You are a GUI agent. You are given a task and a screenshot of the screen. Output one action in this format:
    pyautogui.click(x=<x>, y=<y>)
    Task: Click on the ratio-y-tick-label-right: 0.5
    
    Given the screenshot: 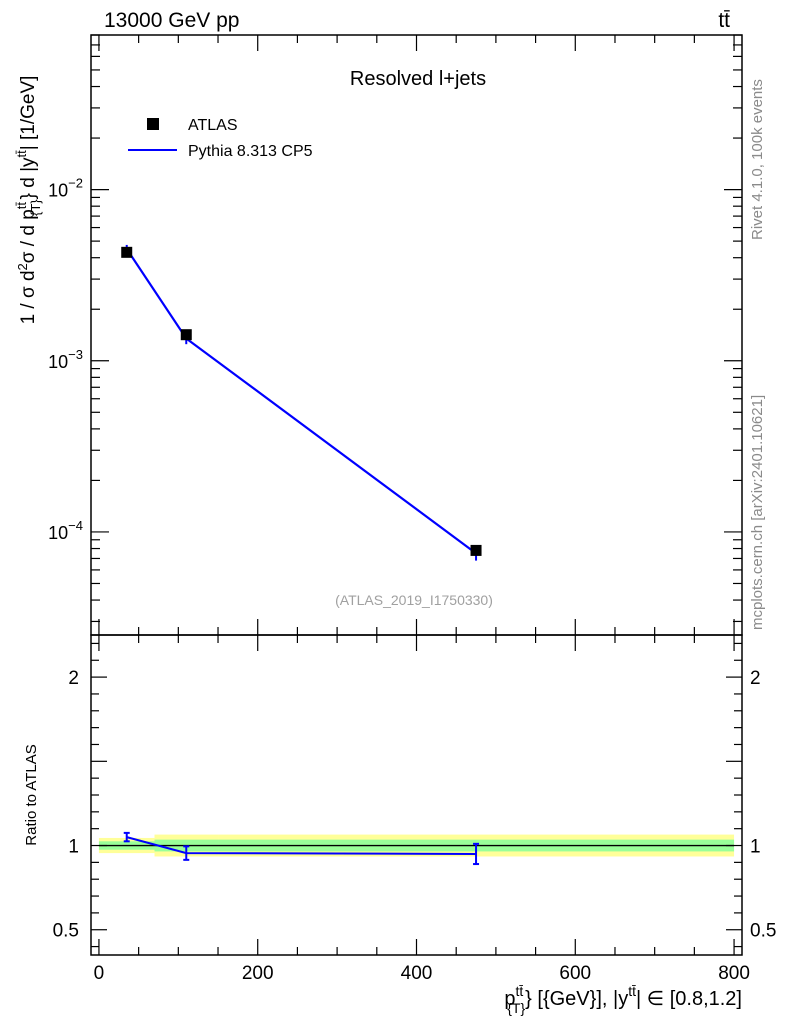 What is the action you would take?
    pyautogui.click(x=763, y=931)
    